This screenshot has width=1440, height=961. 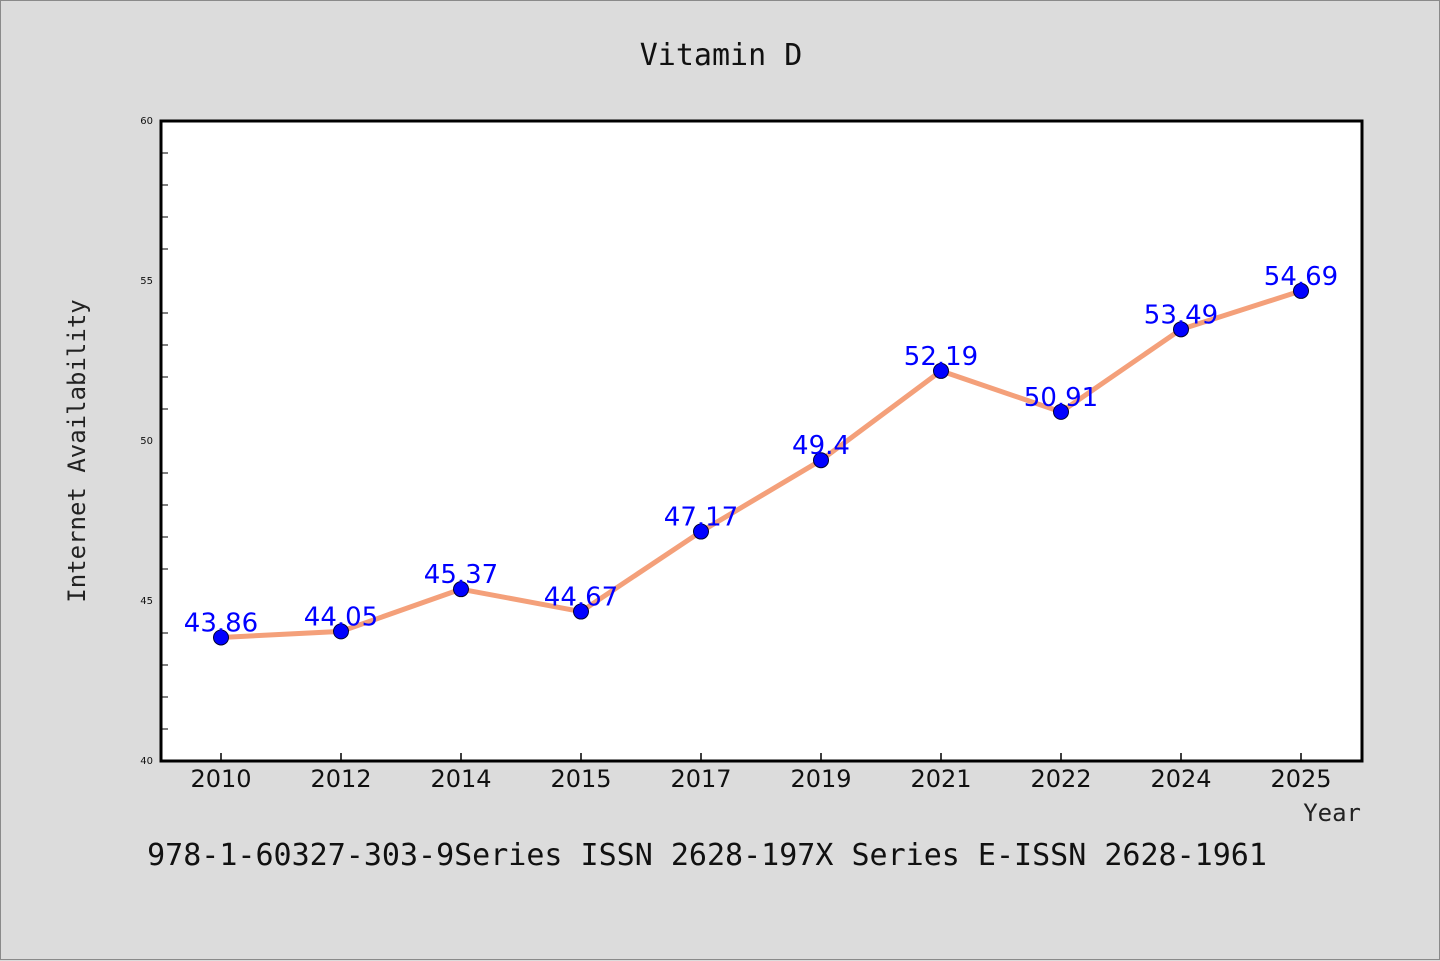 What do you see at coordinates (340, 779) in the screenshot?
I see `x-tick-label: 2012` at bounding box center [340, 779].